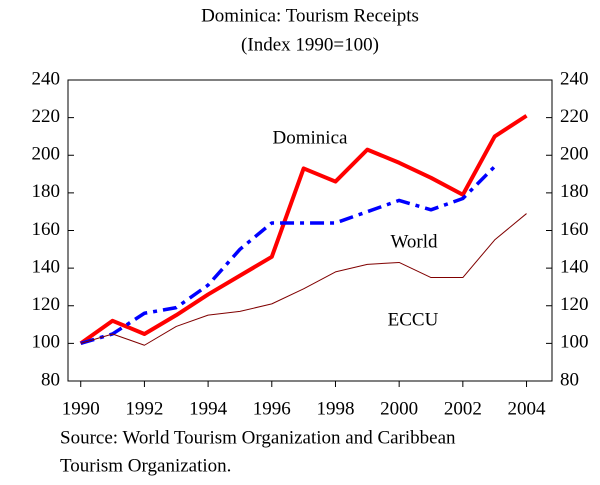 Image resolution: width=600 pixels, height=485 pixels. Describe the element at coordinates (46, 154) in the screenshot. I see `y-tick-label: 200` at that location.